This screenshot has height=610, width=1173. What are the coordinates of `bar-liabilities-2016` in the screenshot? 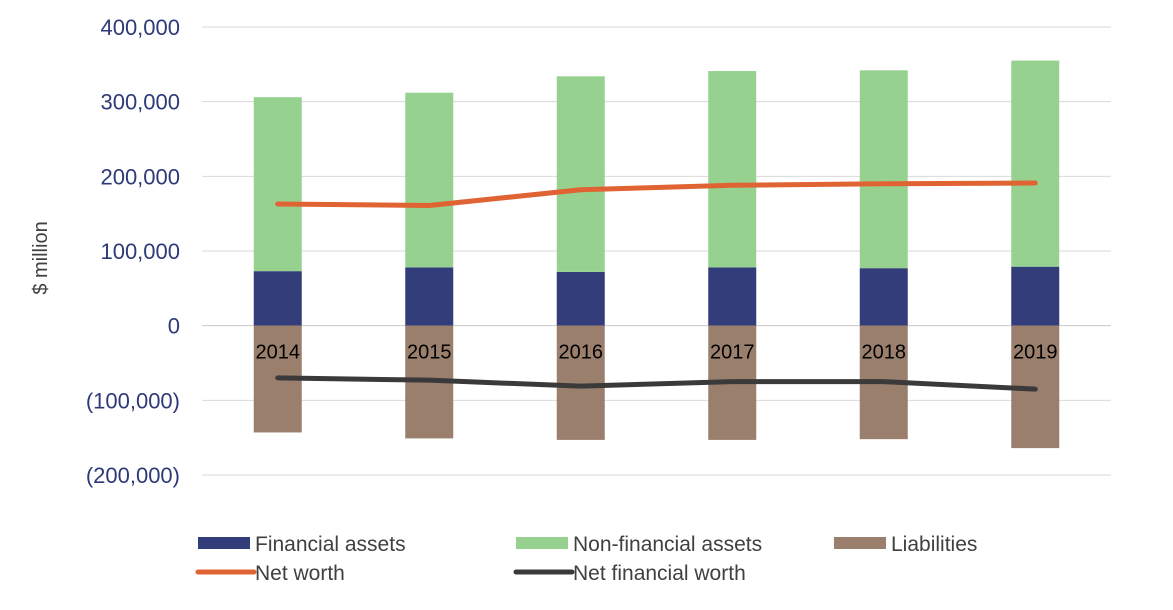 It's located at (580, 382).